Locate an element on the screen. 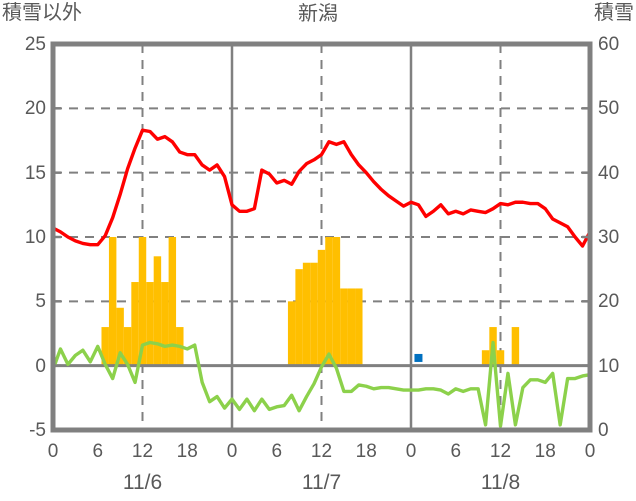  y-axis-left-tick-label: 20 is located at coordinates (35, 109).